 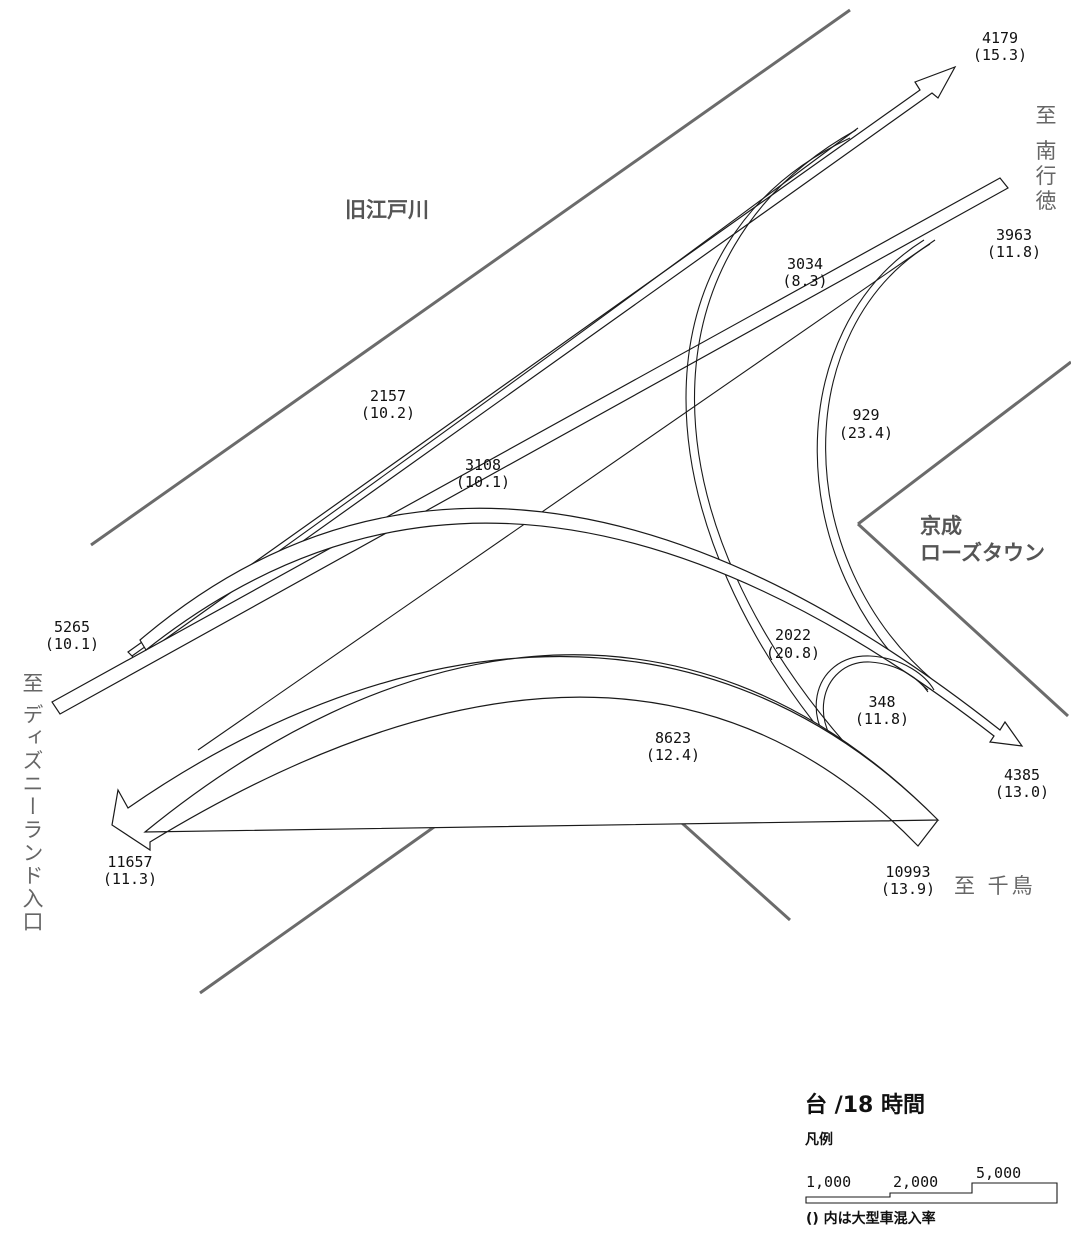 I want to click on svg-text: (15.3), so click(x=1000, y=55).